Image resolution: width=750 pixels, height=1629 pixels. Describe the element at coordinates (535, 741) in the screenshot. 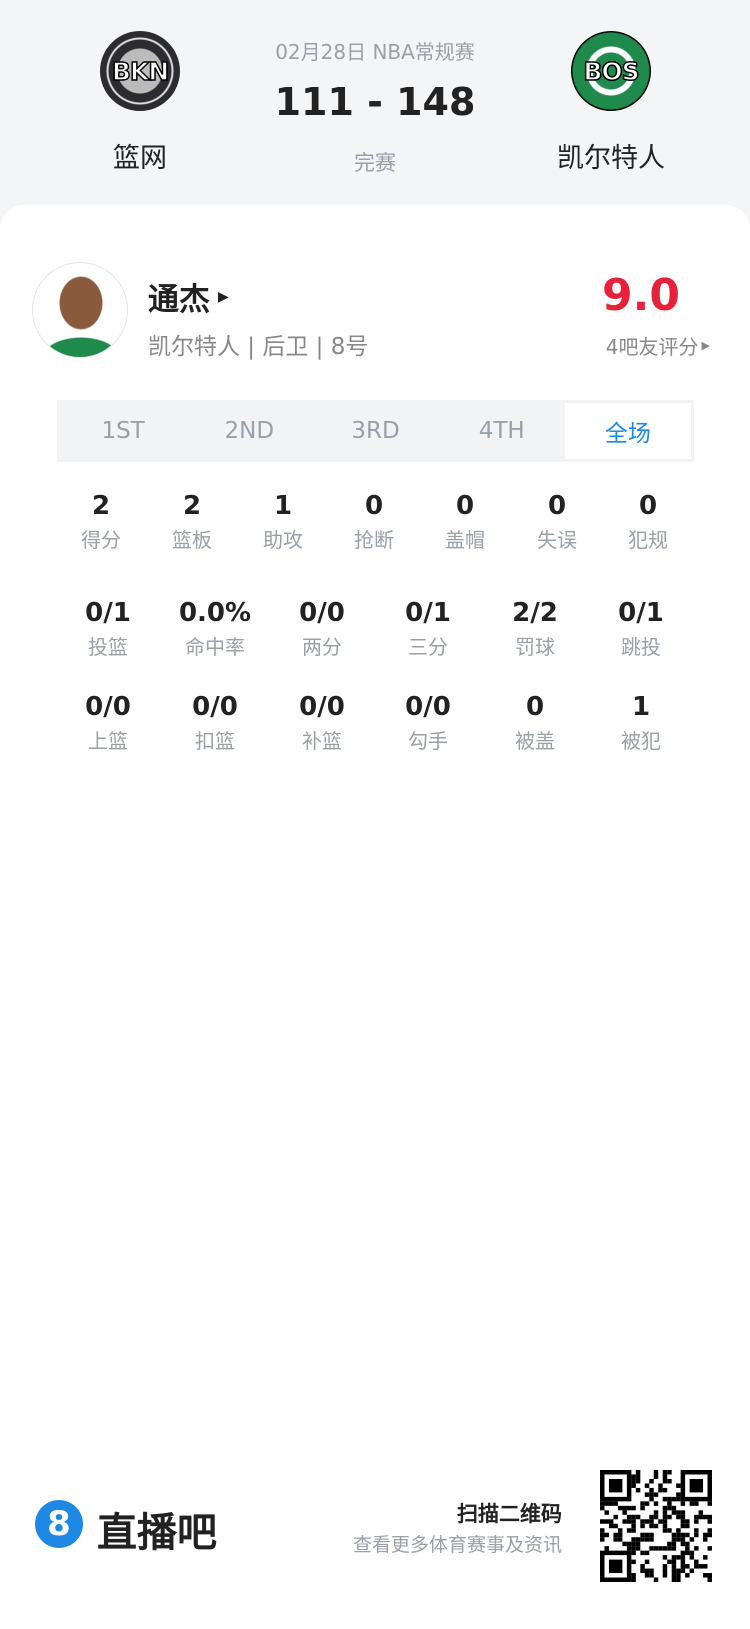

I see `stat-label: 被盖` at that location.